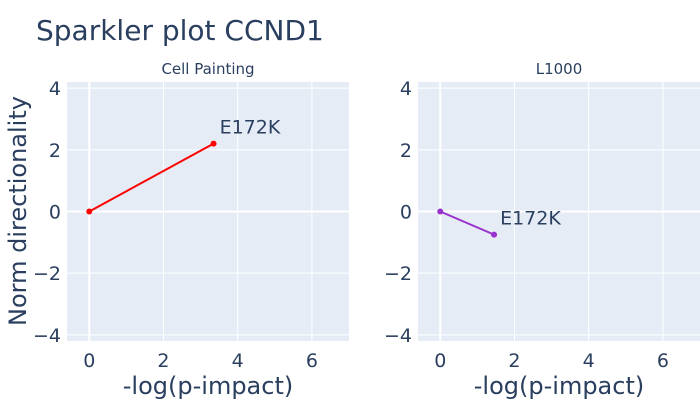  Describe the element at coordinates (559, 69) in the screenshot. I see `subplot-title: L1000` at that location.